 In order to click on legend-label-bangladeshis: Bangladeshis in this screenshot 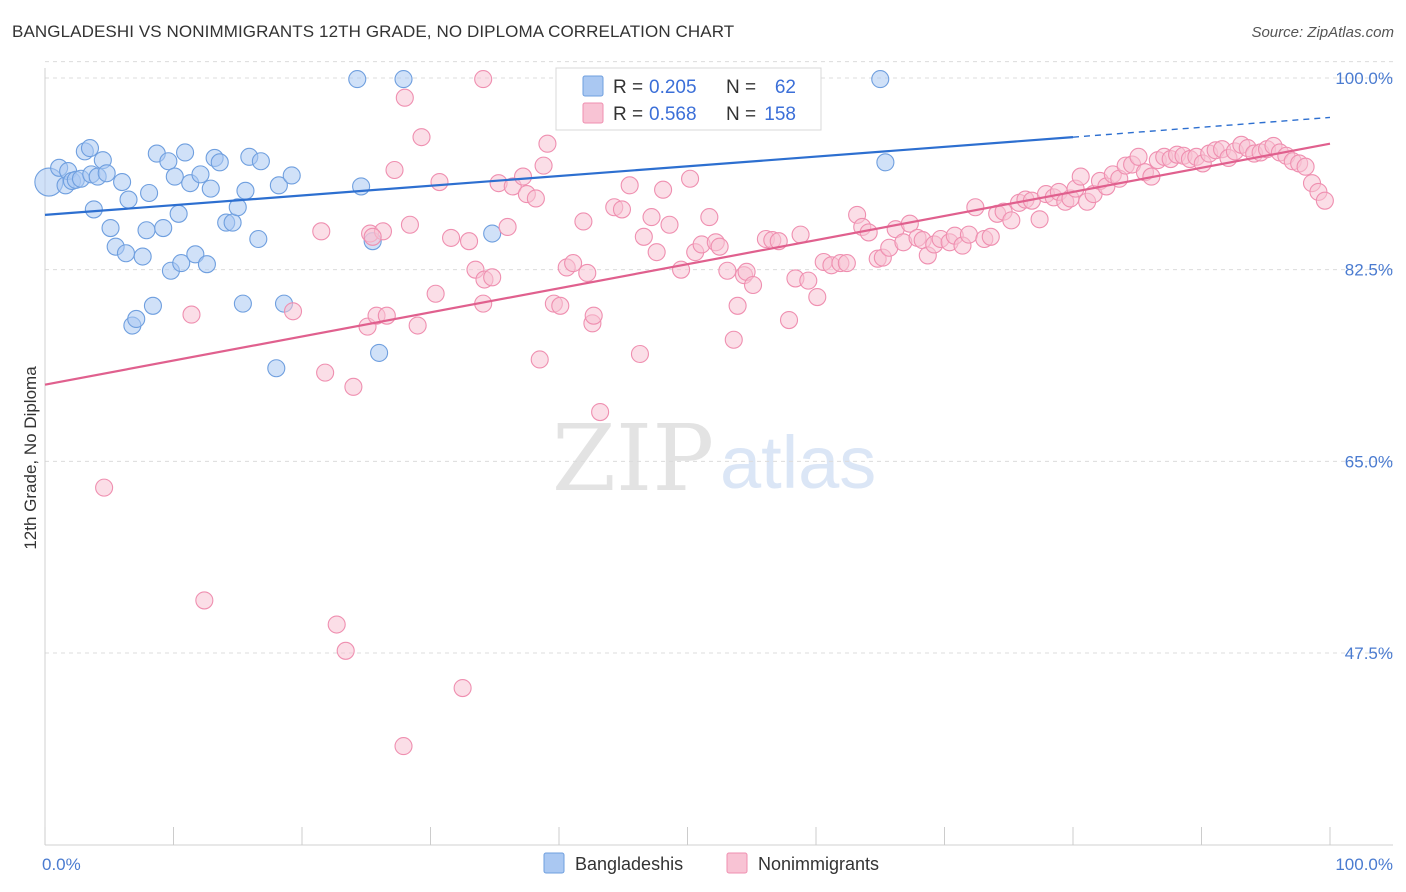, I will do `click(629, 864)`.